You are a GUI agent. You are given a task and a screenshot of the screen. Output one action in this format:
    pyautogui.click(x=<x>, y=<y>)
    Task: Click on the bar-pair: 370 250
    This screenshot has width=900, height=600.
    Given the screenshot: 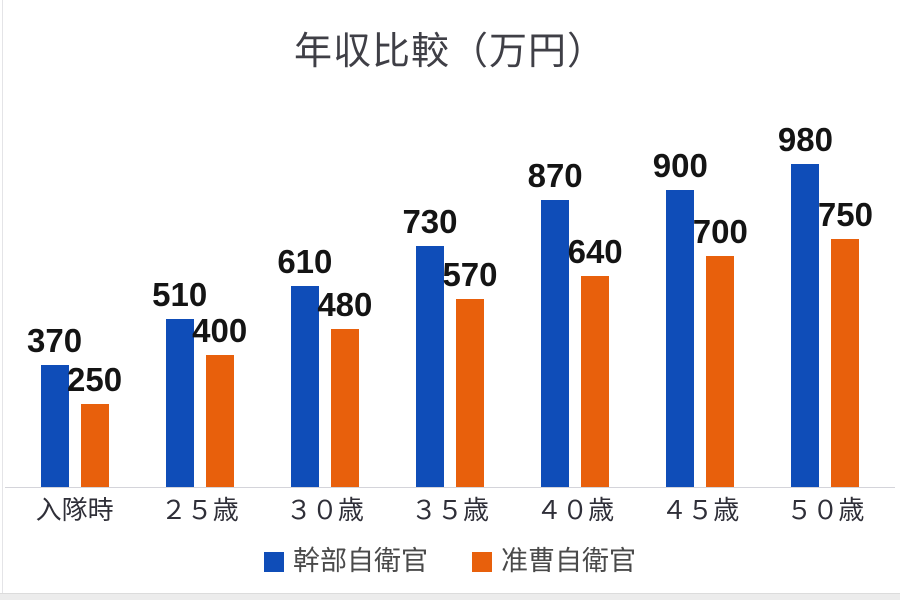 What is the action you would take?
    pyautogui.click(x=74, y=405)
    